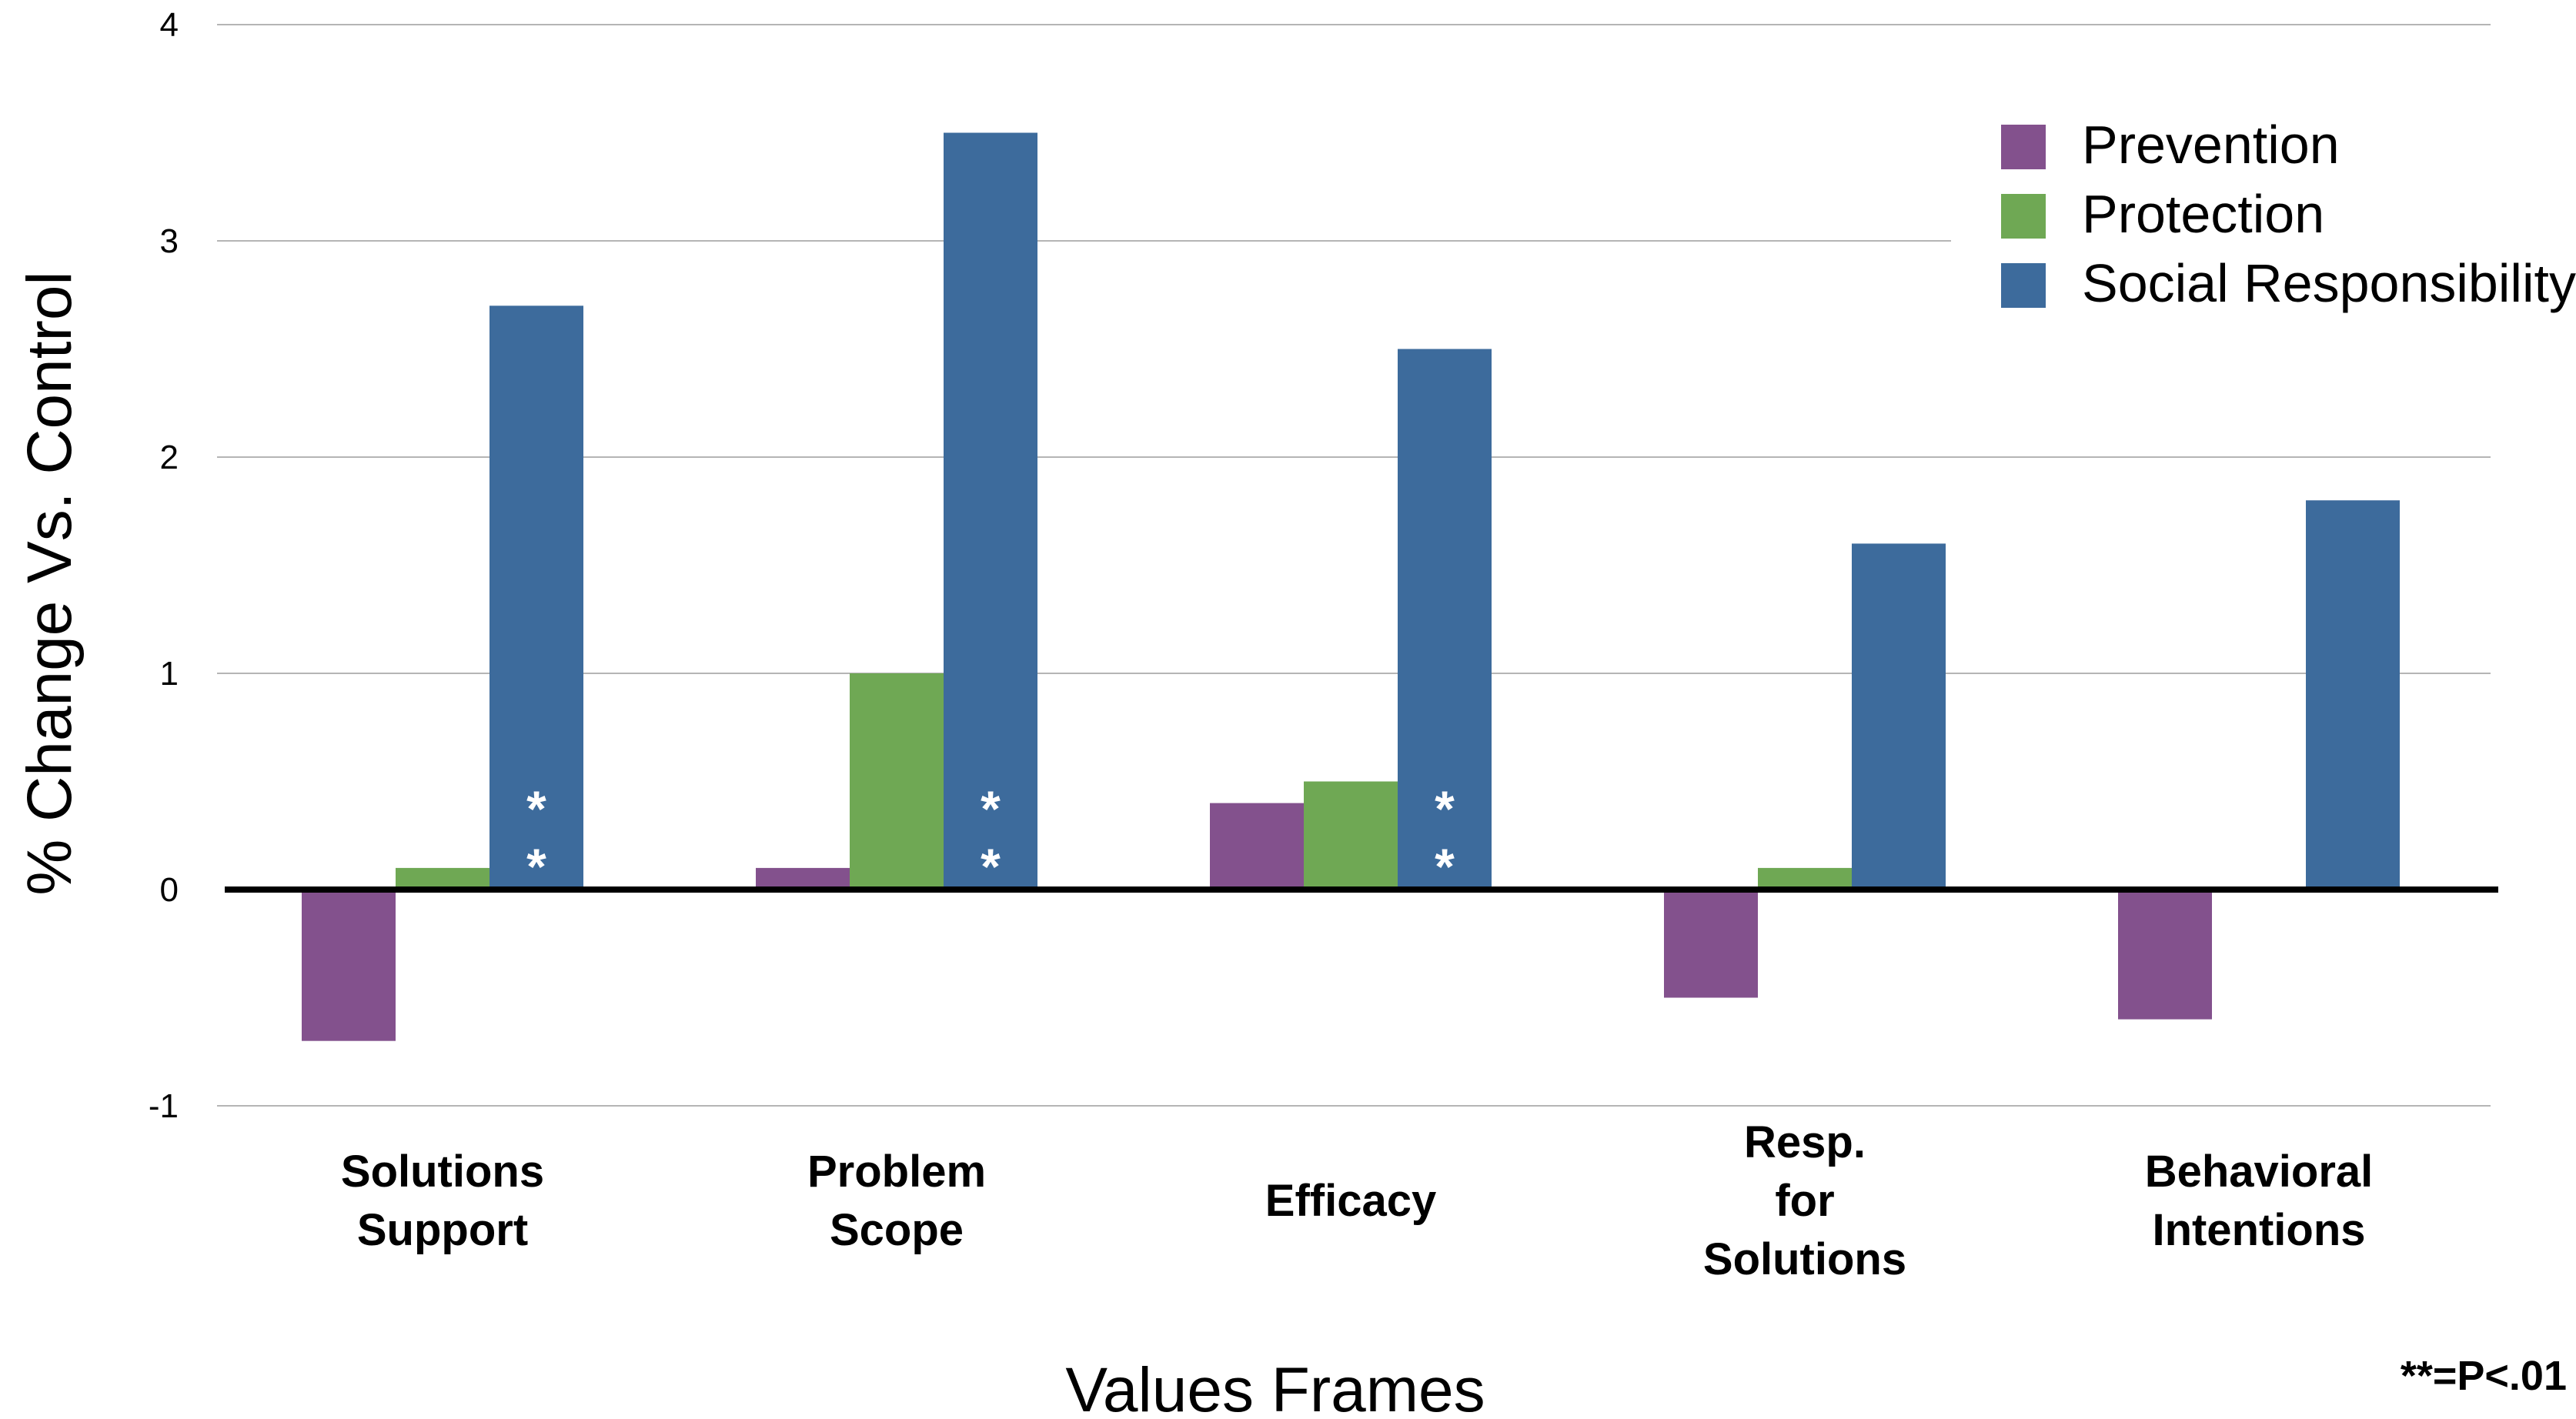 The width and height of the screenshot is (2576, 1419). What do you see at coordinates (169, 457) in the screenshot?
I see `y-tick-label: 2` at bounding box center [169, 457].